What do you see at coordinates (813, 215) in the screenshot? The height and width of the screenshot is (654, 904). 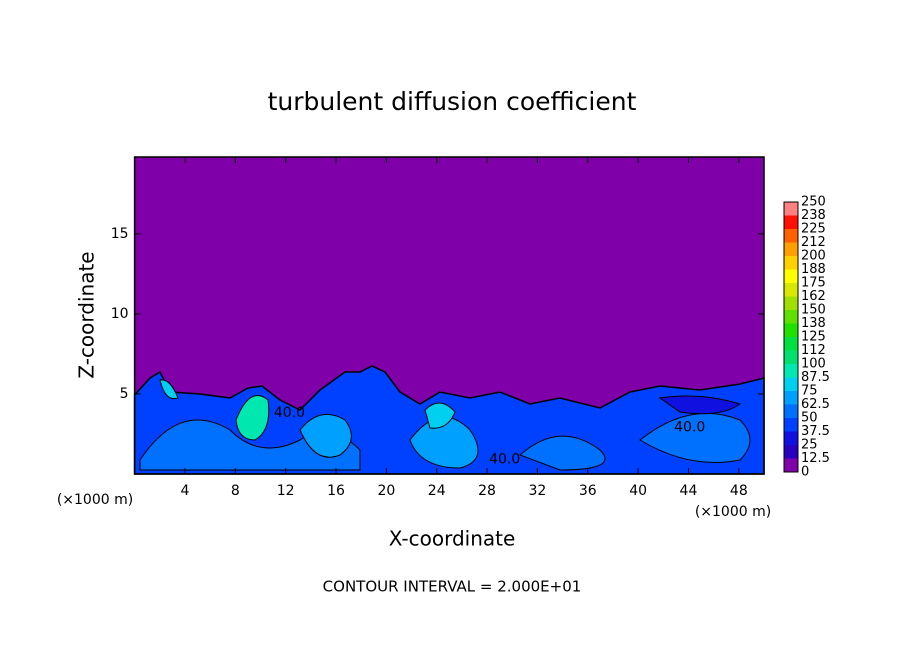 I see `colorbar-label: 238` at bounding box center [813, 215].